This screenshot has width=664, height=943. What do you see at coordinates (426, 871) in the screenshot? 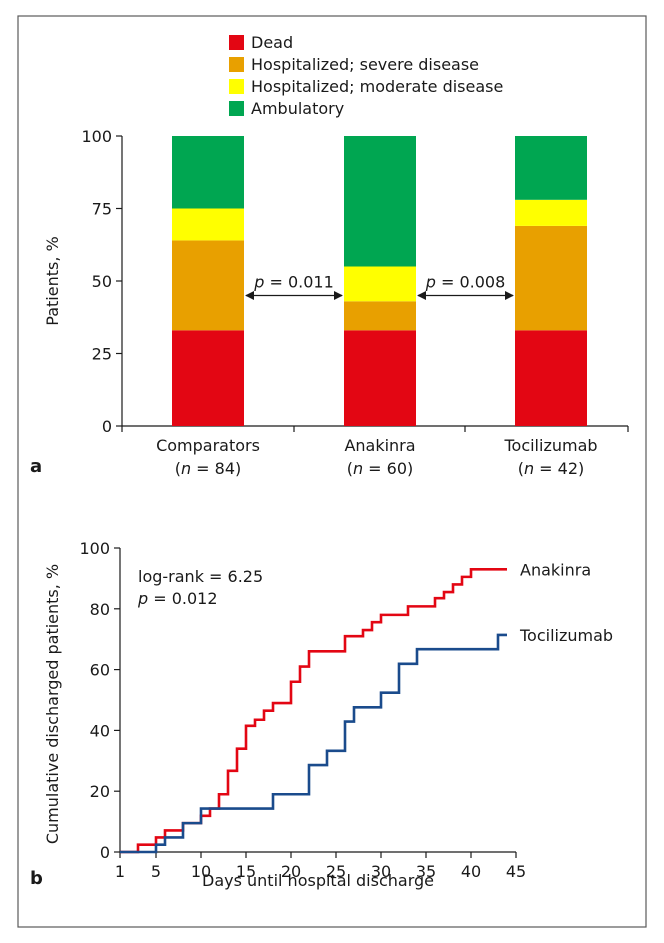
I see `x-tick-label: 35` at bounding box center [426, 871].